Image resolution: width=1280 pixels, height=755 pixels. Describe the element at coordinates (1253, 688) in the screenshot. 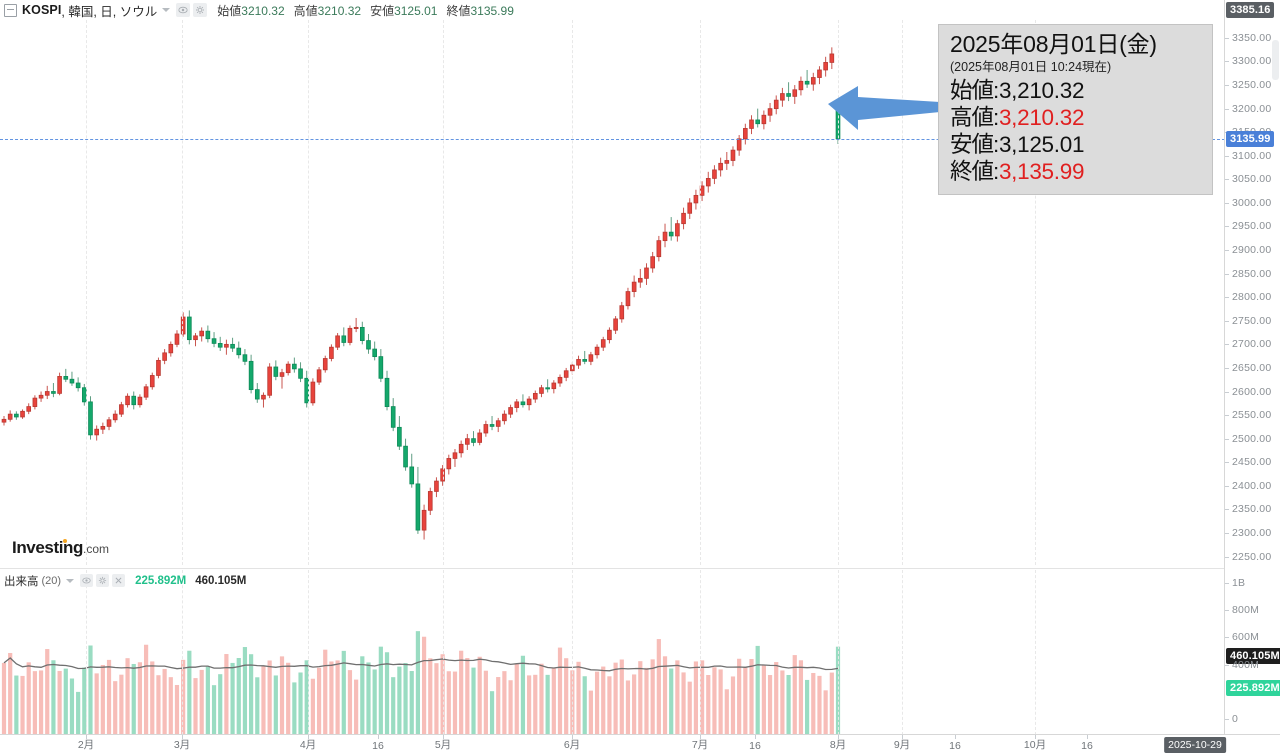

I see `volume-ma-badge: 225.892M` at that location.